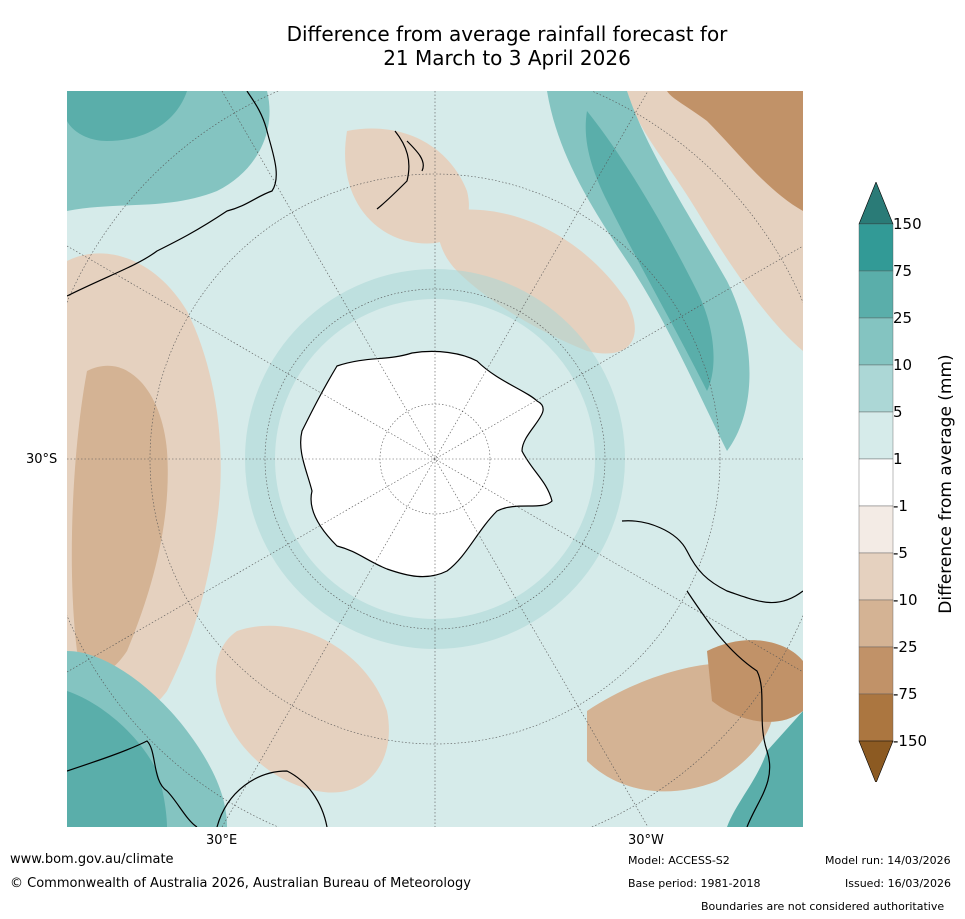 Image resolution: width=965 pixels, height=919 pixels. I want to click on colorbar-tick-3: 10, so click(903, 365).